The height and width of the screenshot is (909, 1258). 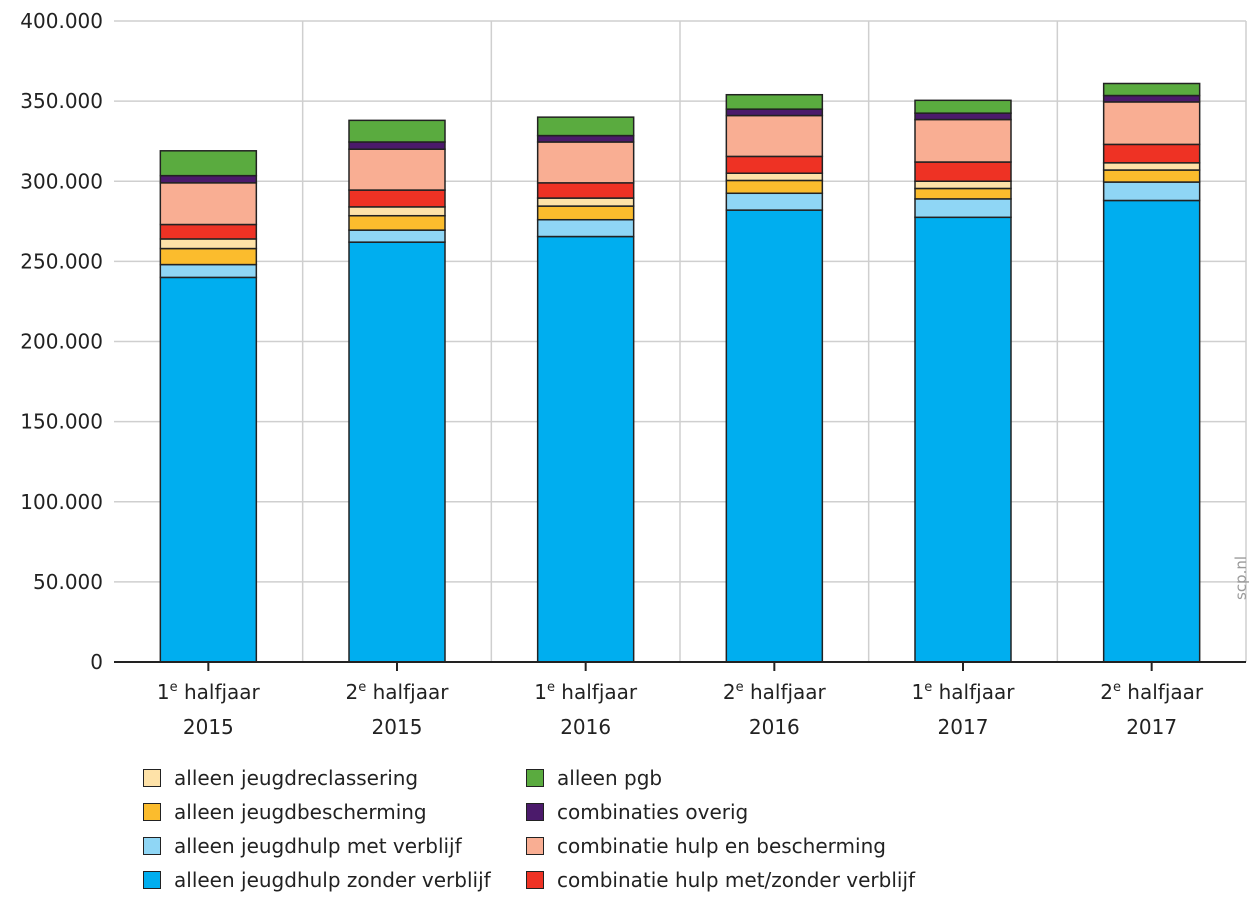 I want to click on legend-item-hulp-met-zonder-verblijf: combinatie hulp met/zonder verblijf, so click(x=720, y=880).